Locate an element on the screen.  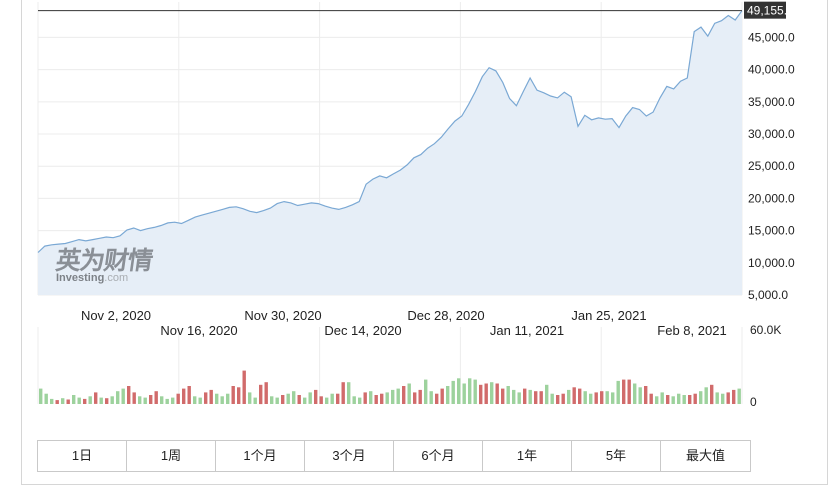
volume-y-tick-label: 60.0K is located at coordinates (765, 330).